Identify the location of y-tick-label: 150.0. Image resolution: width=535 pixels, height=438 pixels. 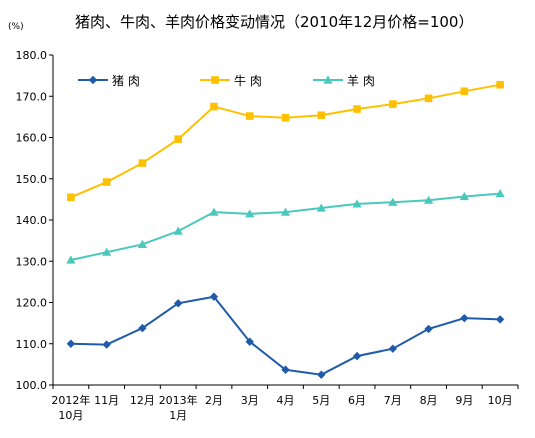
(32, 179).